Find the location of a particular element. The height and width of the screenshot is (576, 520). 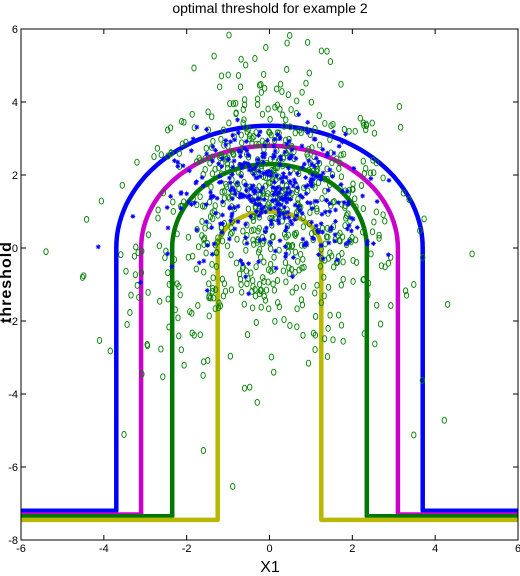

chart-title: optimal threshold for example 2 is located at coordinates (270, 8).